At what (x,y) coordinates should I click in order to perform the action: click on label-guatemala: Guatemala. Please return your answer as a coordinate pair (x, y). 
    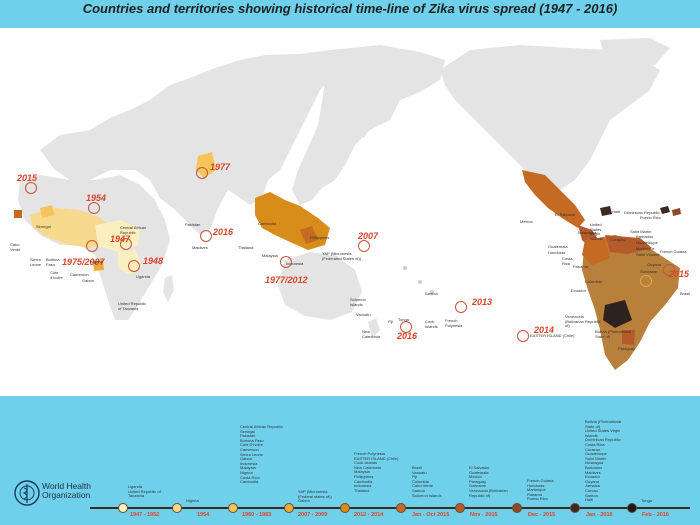
    Looking at the image, I should click on (558, 246).